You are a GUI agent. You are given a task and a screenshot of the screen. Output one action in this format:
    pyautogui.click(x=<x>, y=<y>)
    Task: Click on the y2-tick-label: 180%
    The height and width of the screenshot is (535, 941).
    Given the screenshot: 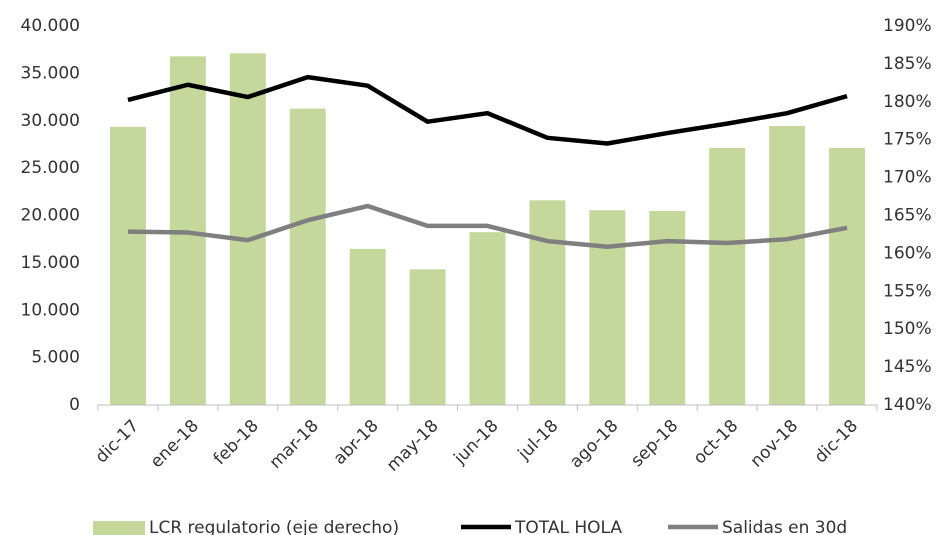 What is the action you would take?
    pyautogui.click(x=907, y=102)
    